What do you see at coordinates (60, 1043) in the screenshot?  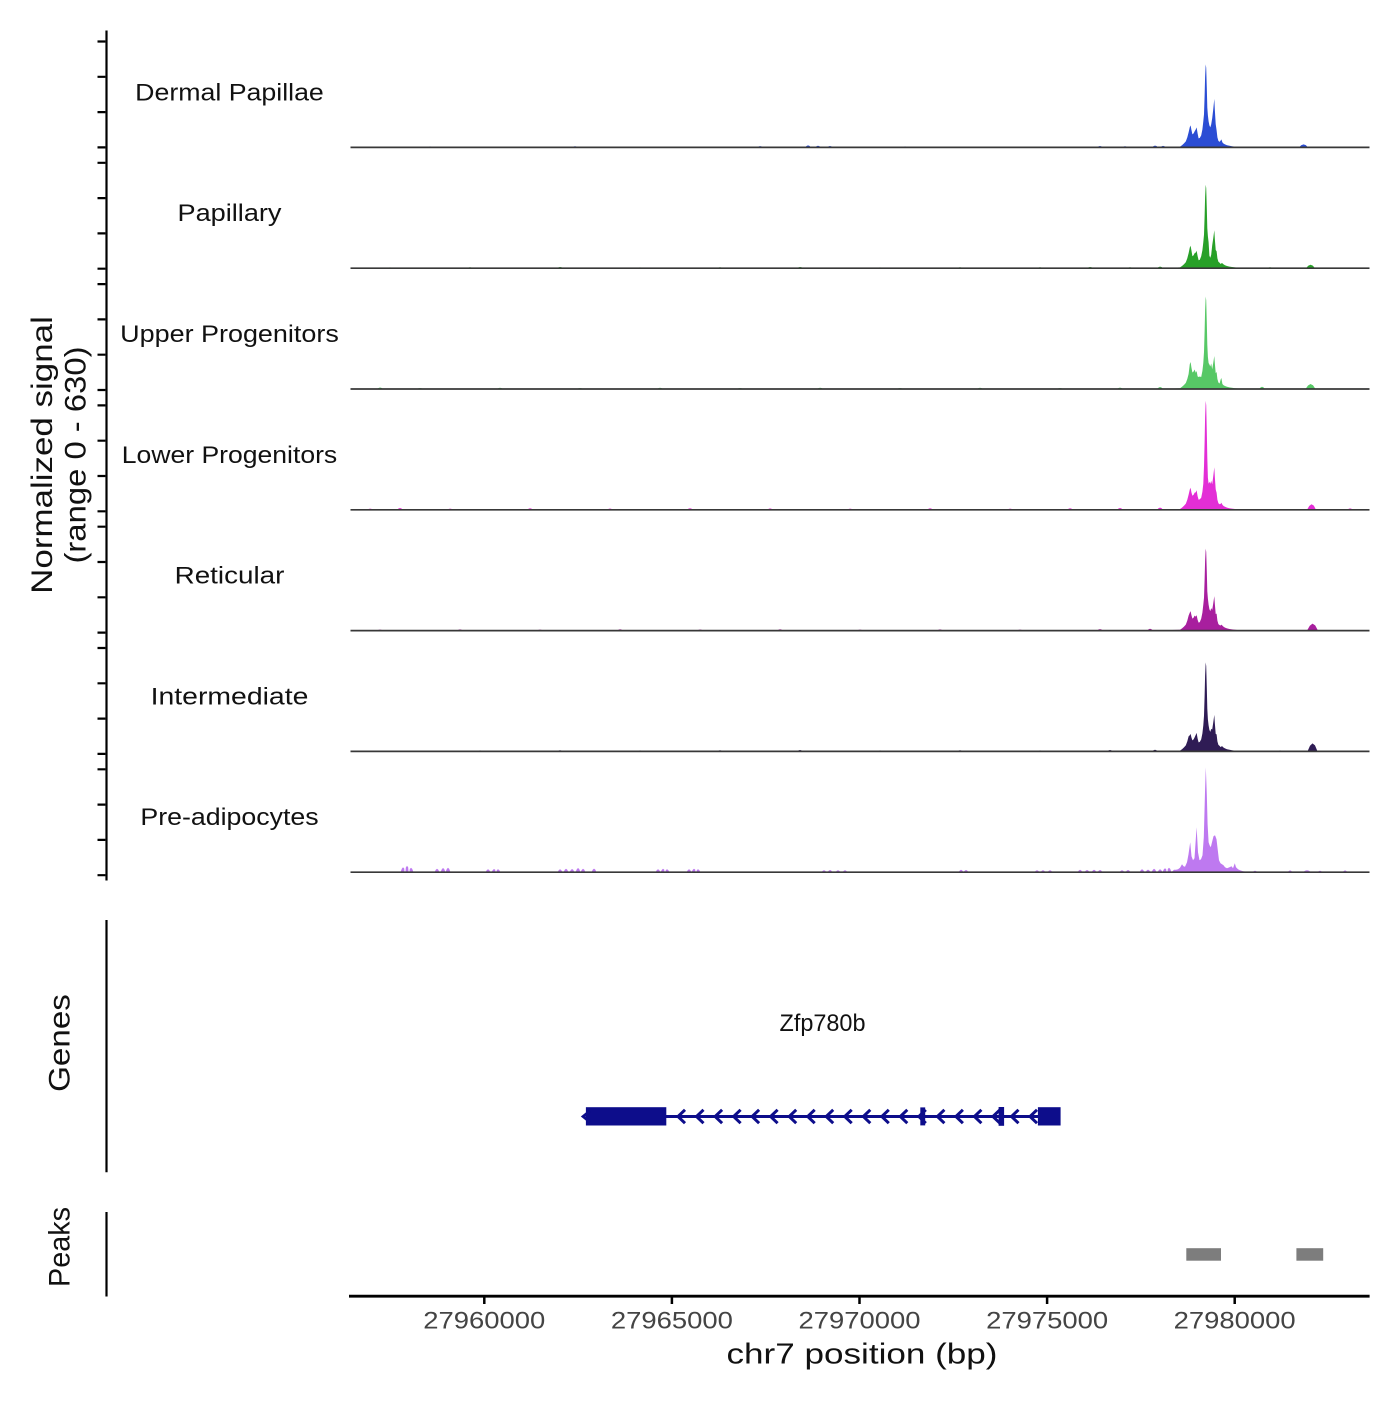 I see `svg-text: Genes` at bounding box center [60, 1043].